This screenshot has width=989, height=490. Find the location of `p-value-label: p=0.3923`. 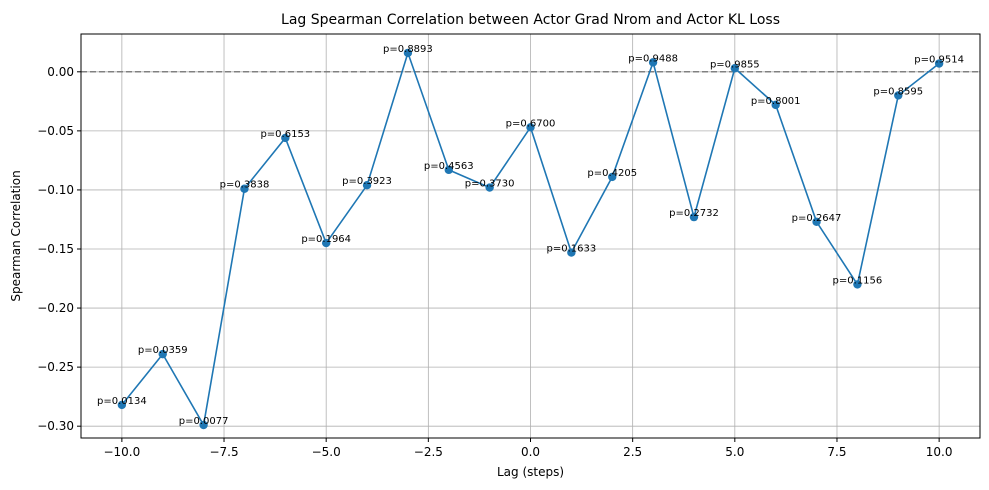

p-value-label: p=0.3923 is located at coordinates (367, 181).